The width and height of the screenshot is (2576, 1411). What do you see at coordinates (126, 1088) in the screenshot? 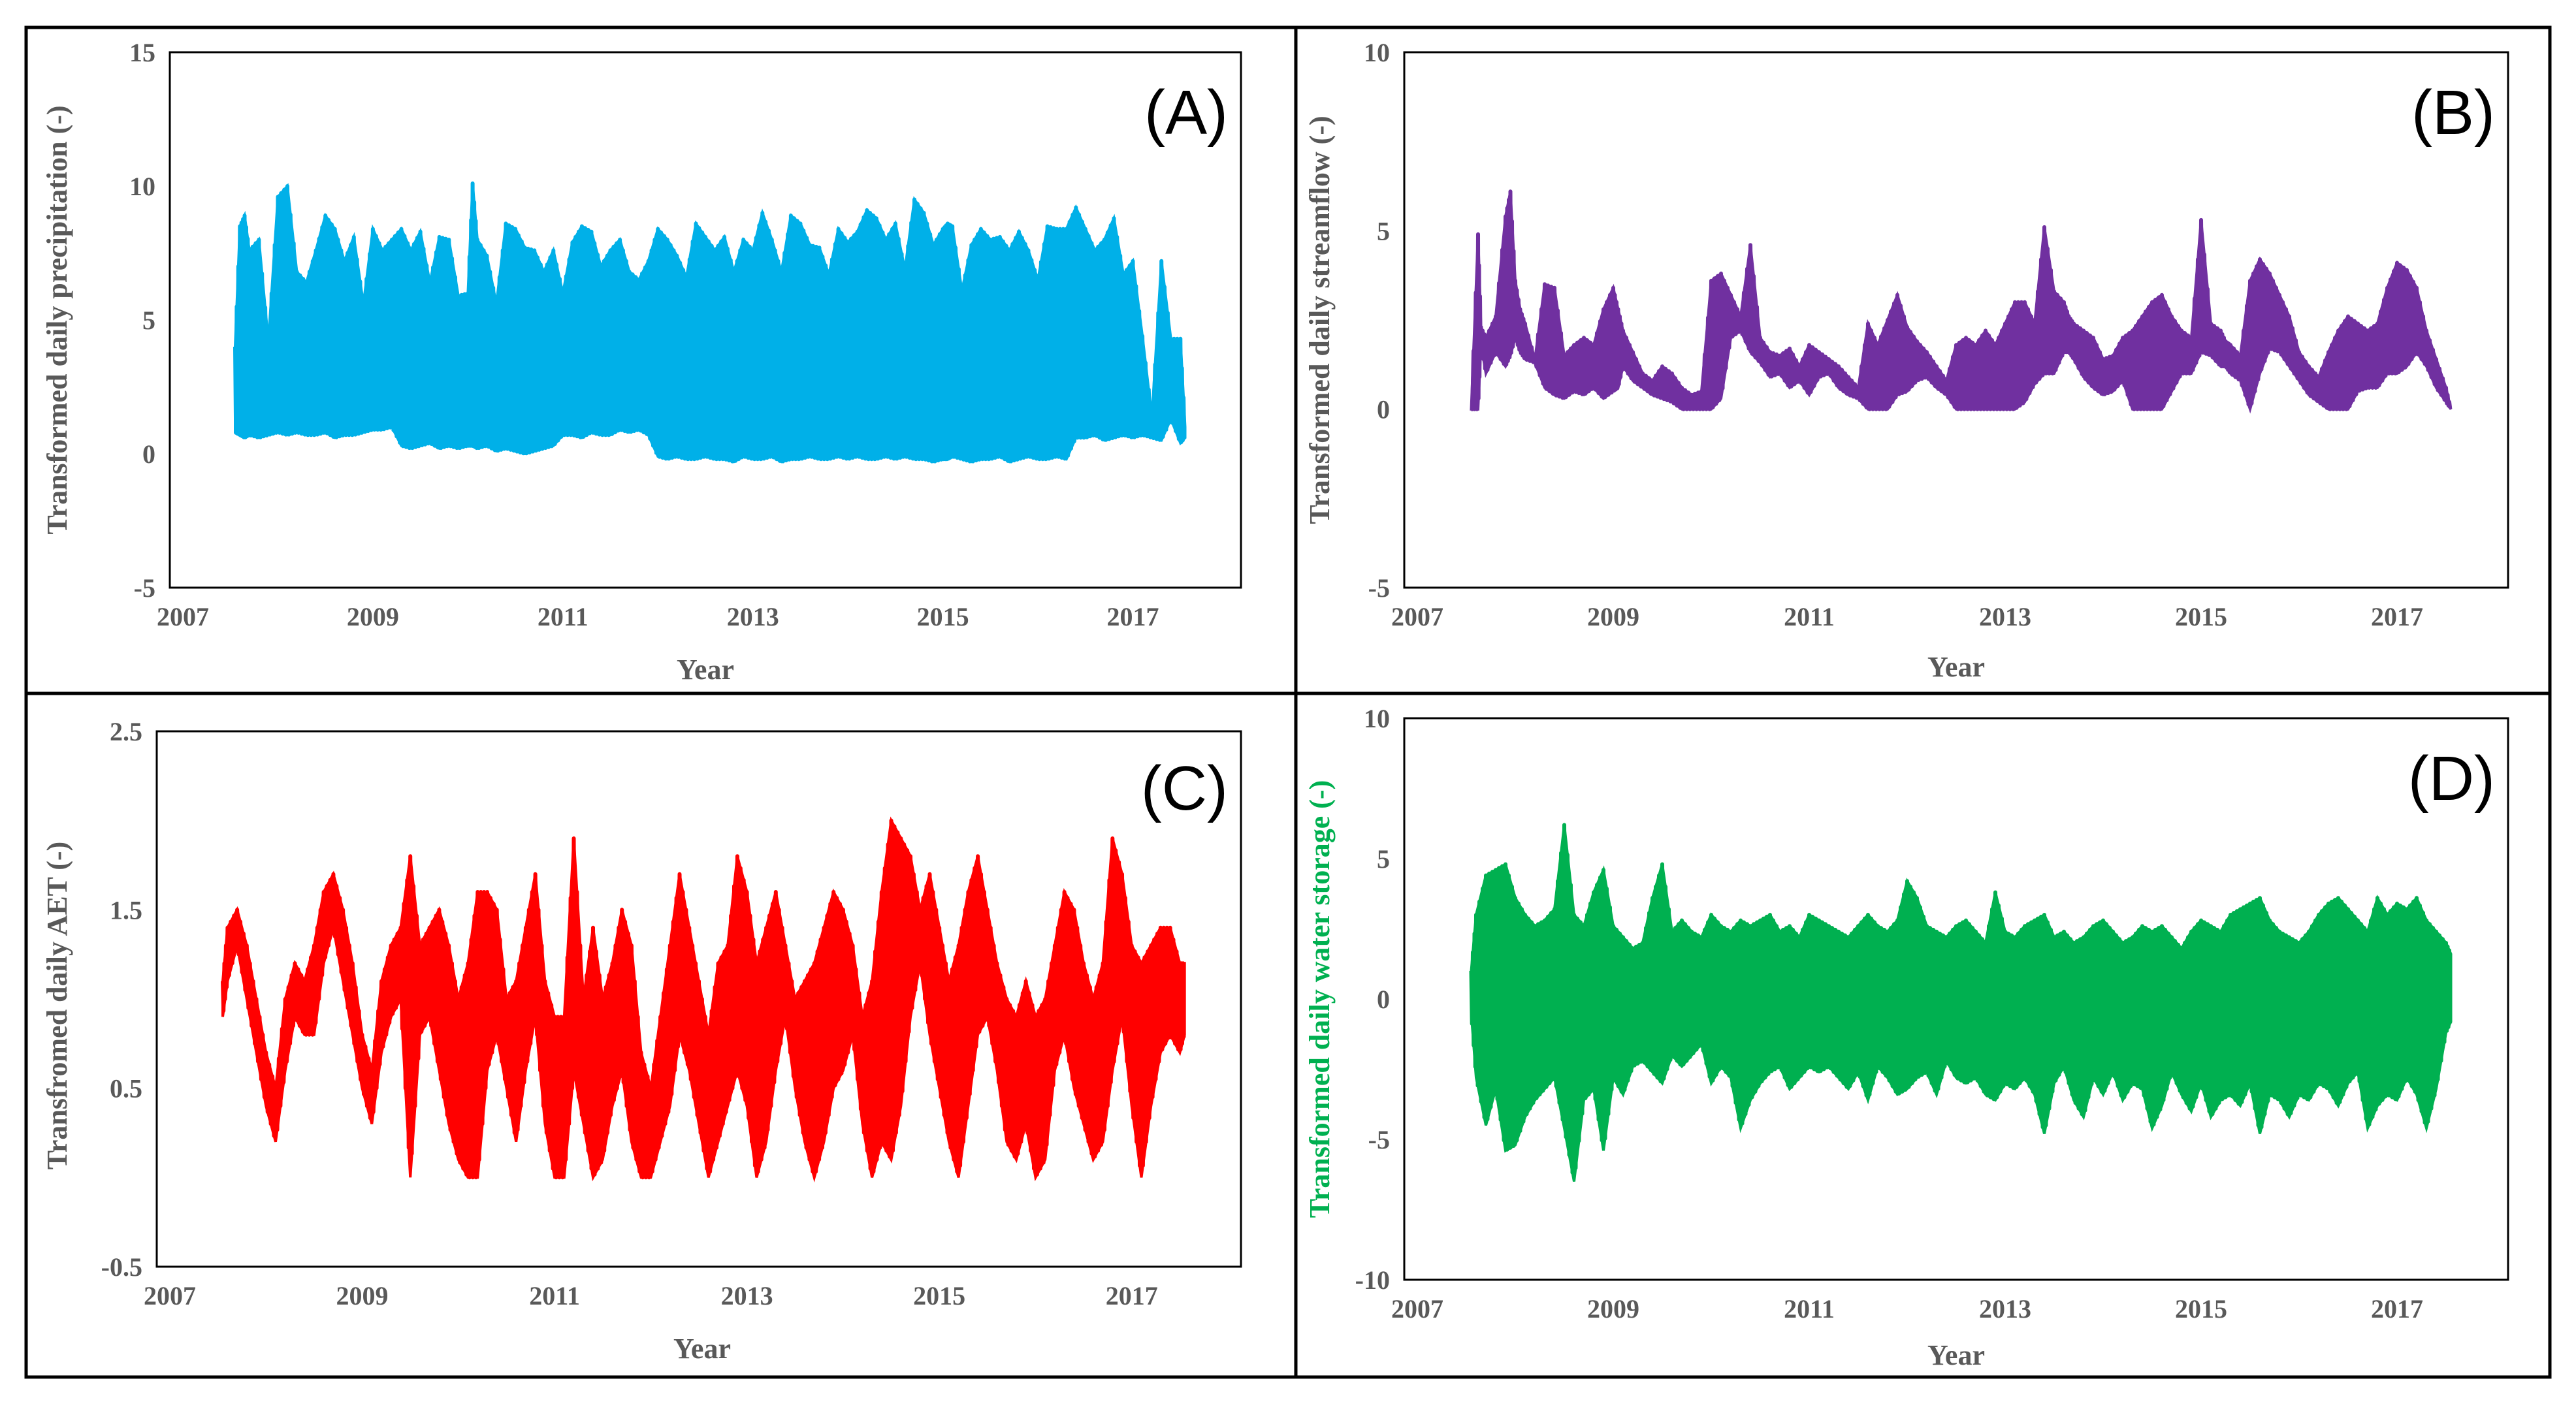
I see `y-tick-label: 0.5` at bounding box center [126, 1088].